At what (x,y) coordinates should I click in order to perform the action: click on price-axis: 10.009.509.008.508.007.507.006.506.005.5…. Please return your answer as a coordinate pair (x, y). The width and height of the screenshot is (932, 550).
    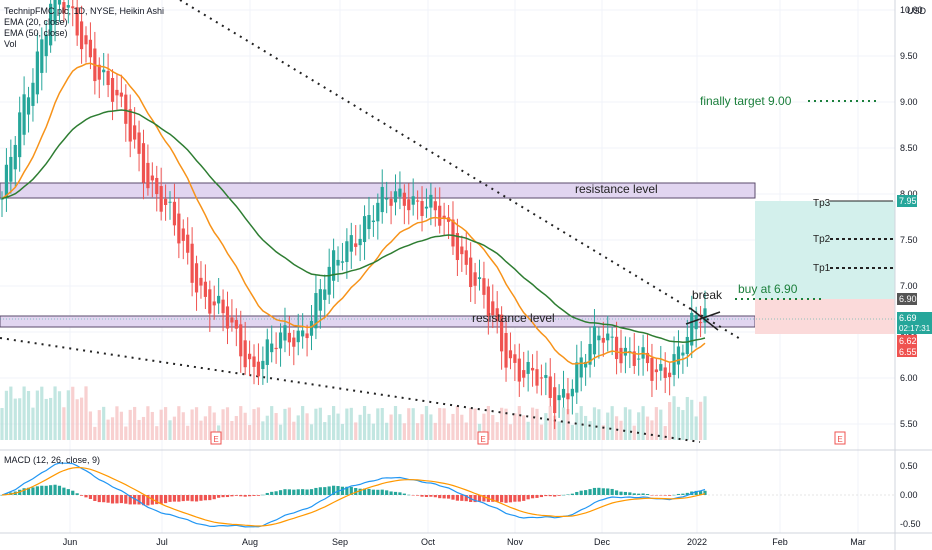
    Looking at the image, I should click on (911, 217).